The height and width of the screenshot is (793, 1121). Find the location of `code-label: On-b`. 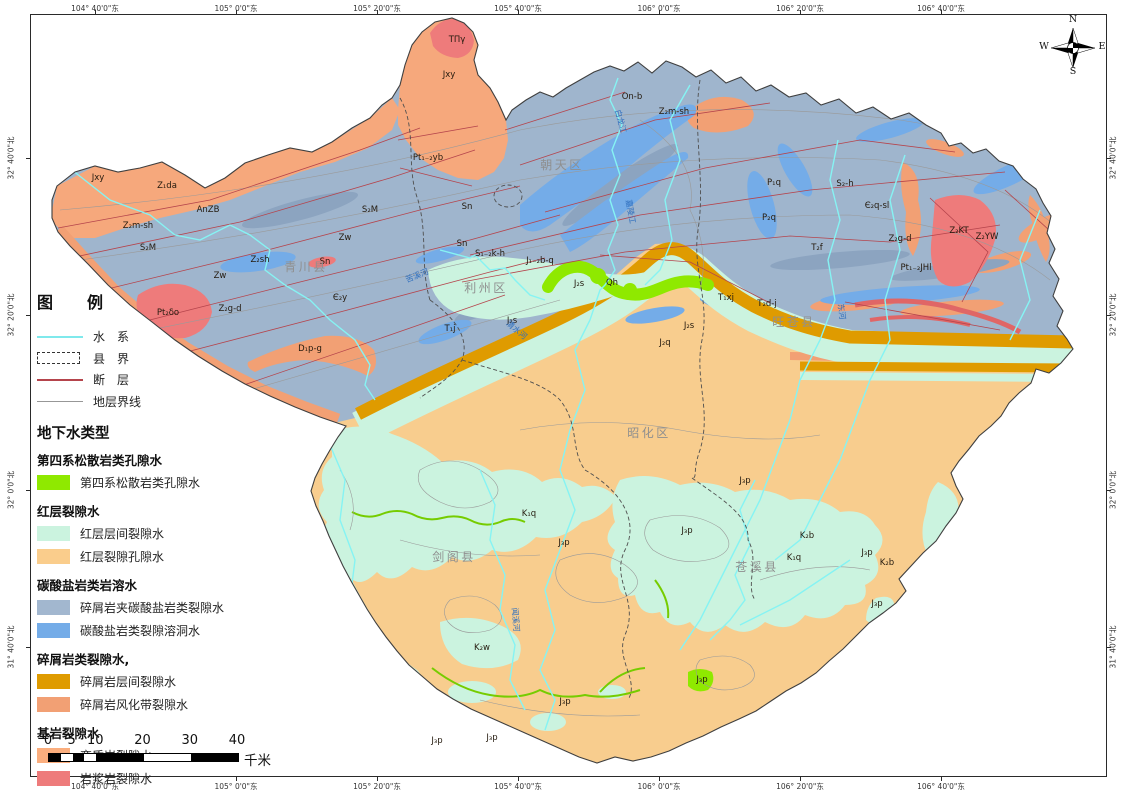

code-label: On-b is located at coordinates (632, 97).